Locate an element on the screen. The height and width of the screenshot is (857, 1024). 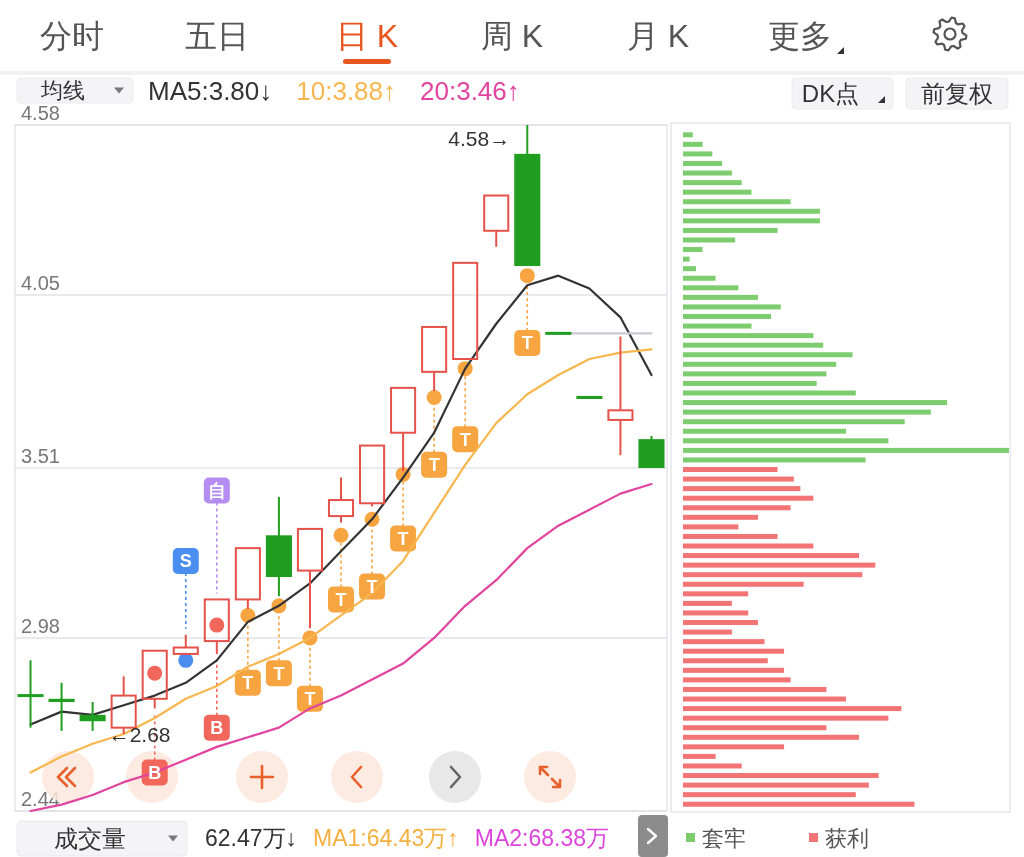
text: MA2:68.38万 is located at coordinates (542, 838).